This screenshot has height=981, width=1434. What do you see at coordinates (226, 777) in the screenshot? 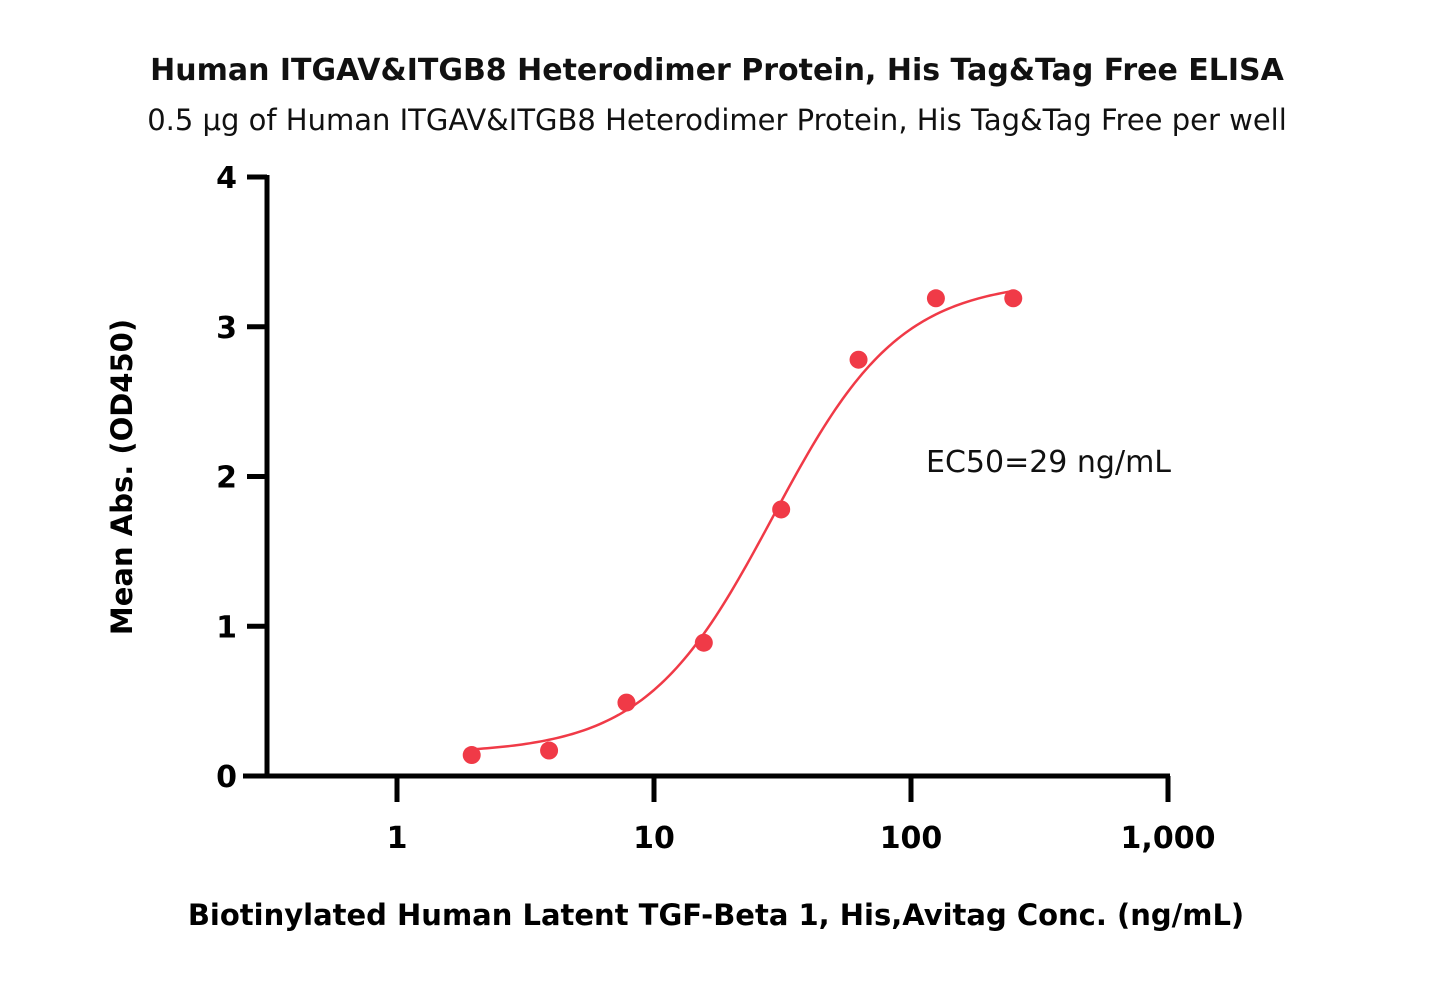
I see `y-tick-label: 0` at bounding box center [226, 777].